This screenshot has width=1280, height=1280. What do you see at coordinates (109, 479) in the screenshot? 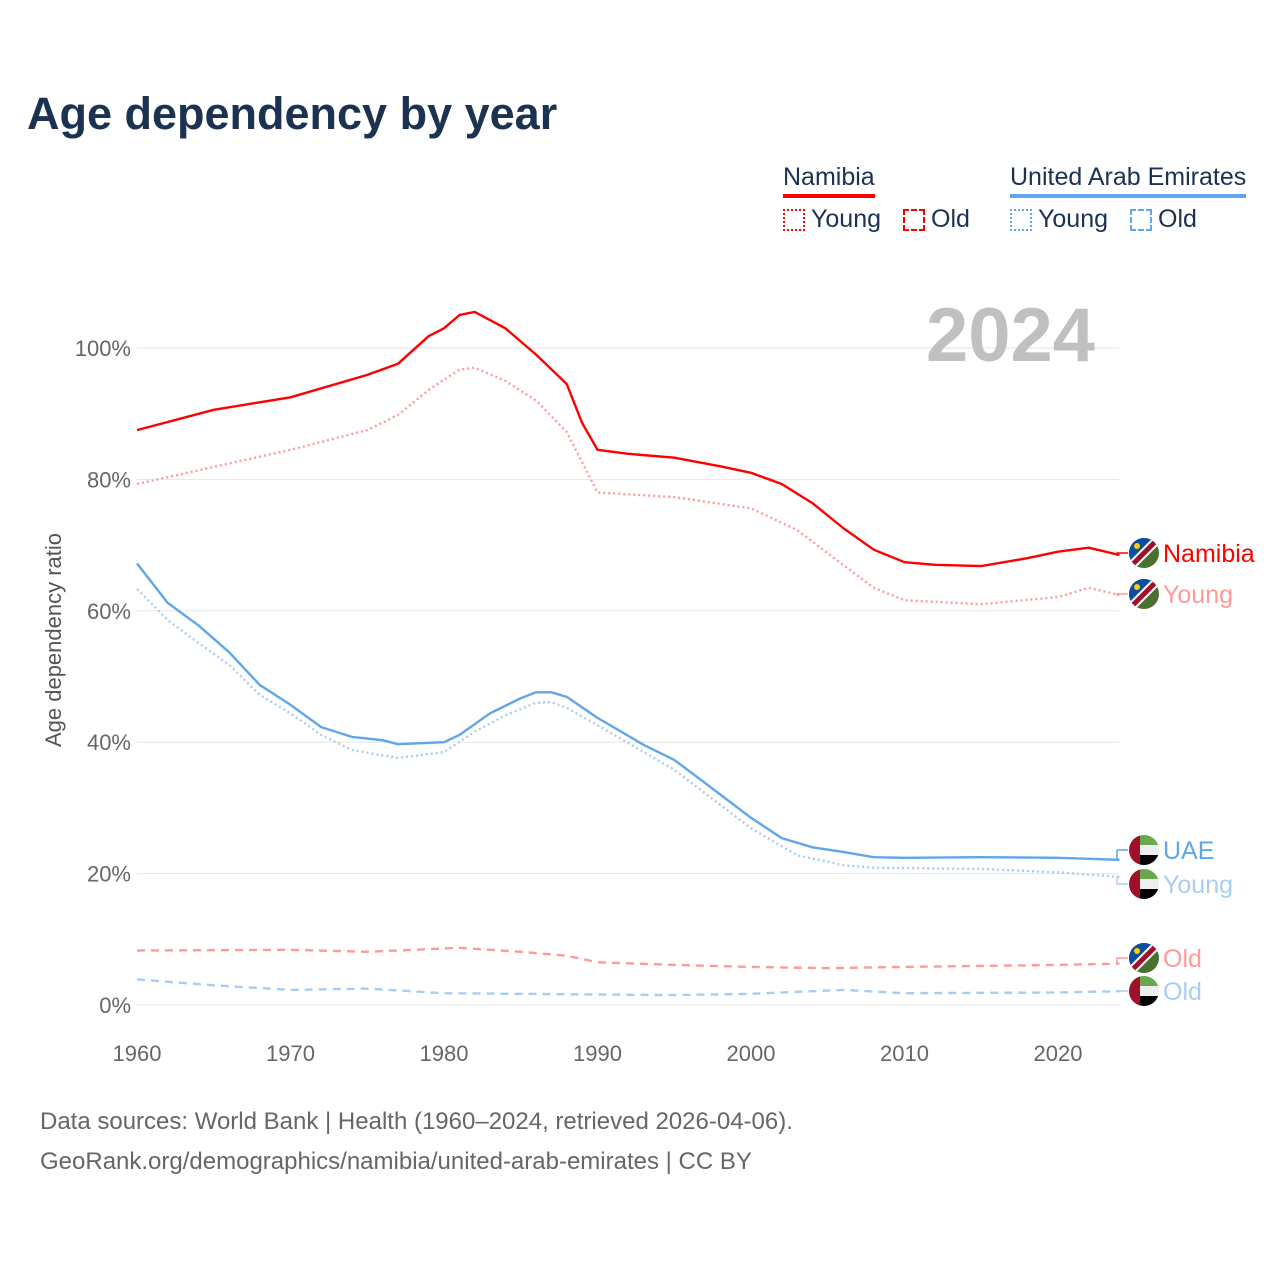
I see `y-tick-label: 80%` at bounding box center [109, 479].